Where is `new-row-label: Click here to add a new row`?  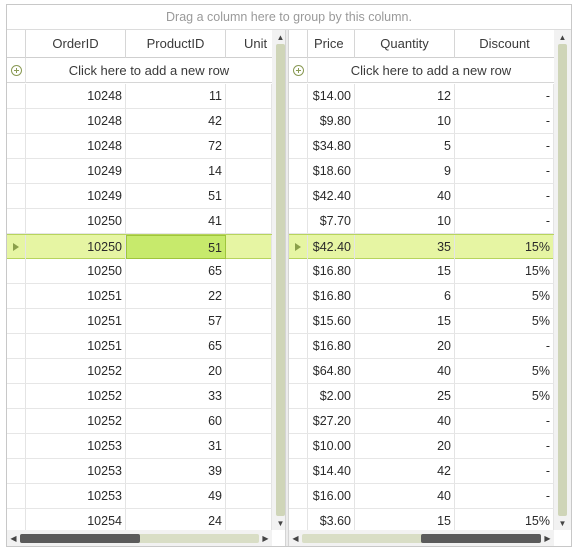 new-row-label: Click here to add a new row is located at coordinates (431, 70).